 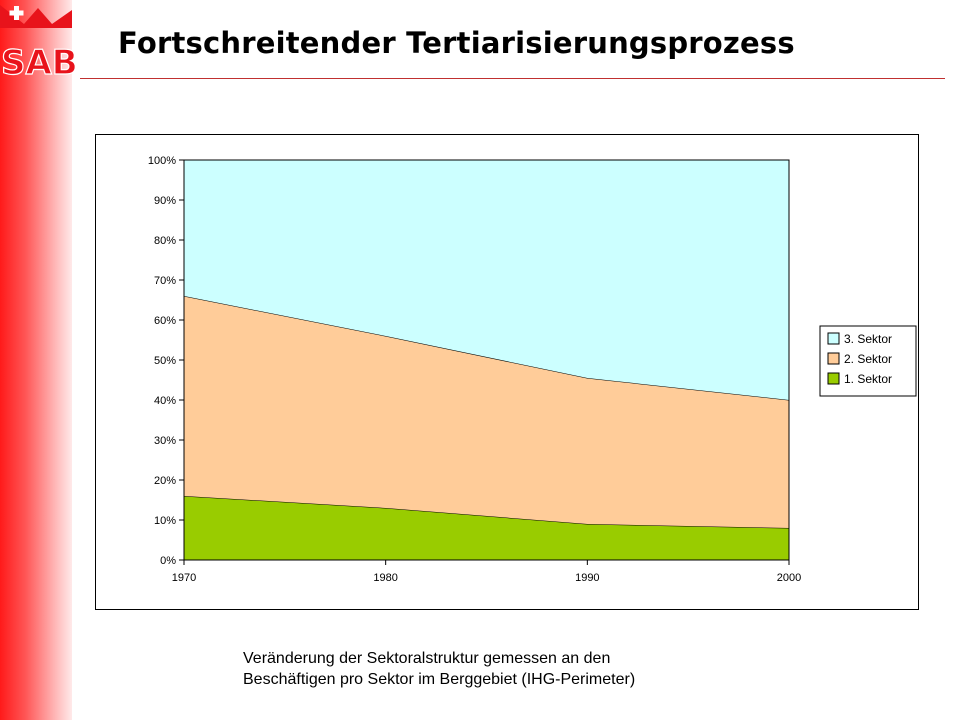 I want to click on legend-label: 1. Sektor, so click(x=868, y=379).